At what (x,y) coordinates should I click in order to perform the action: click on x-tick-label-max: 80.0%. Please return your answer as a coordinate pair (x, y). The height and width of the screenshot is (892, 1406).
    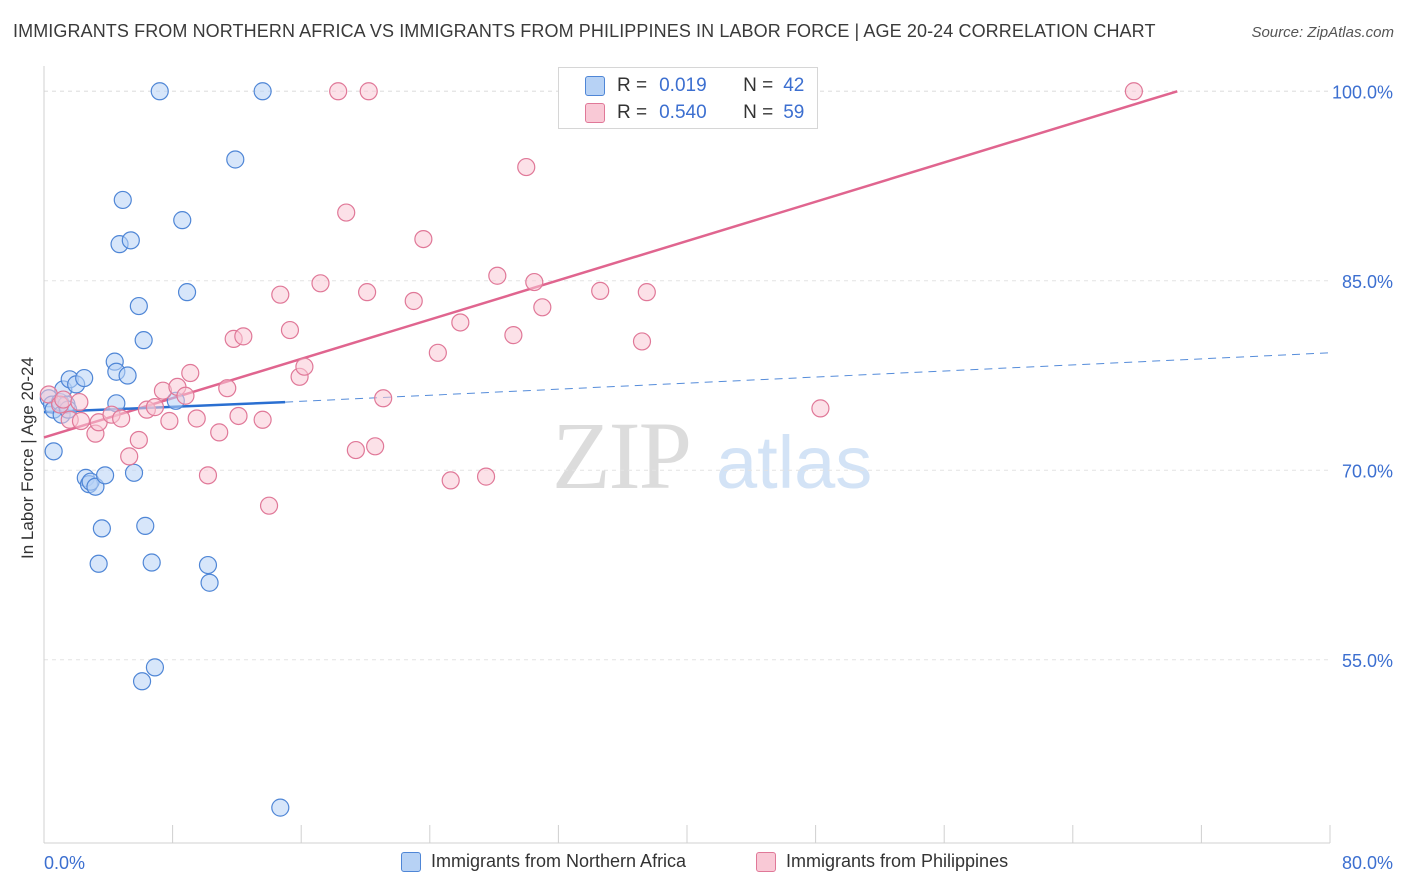
    Looking at the image, I should click on (1367, 863).